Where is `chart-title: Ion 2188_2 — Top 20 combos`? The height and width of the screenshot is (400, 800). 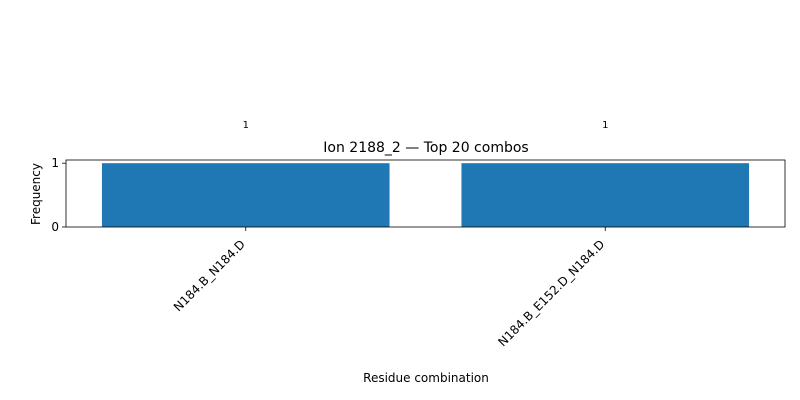 chart-title: Ion 2188_2 — Top 20 combos is located at coordinates (425, 148).